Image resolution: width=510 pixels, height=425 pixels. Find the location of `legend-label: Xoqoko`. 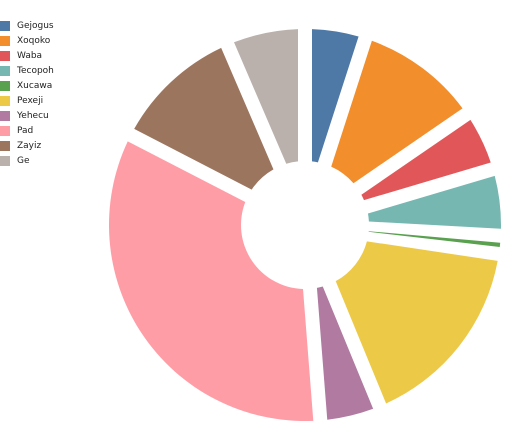

legend-label: Xoqoko is located at coordinates (34, 40).